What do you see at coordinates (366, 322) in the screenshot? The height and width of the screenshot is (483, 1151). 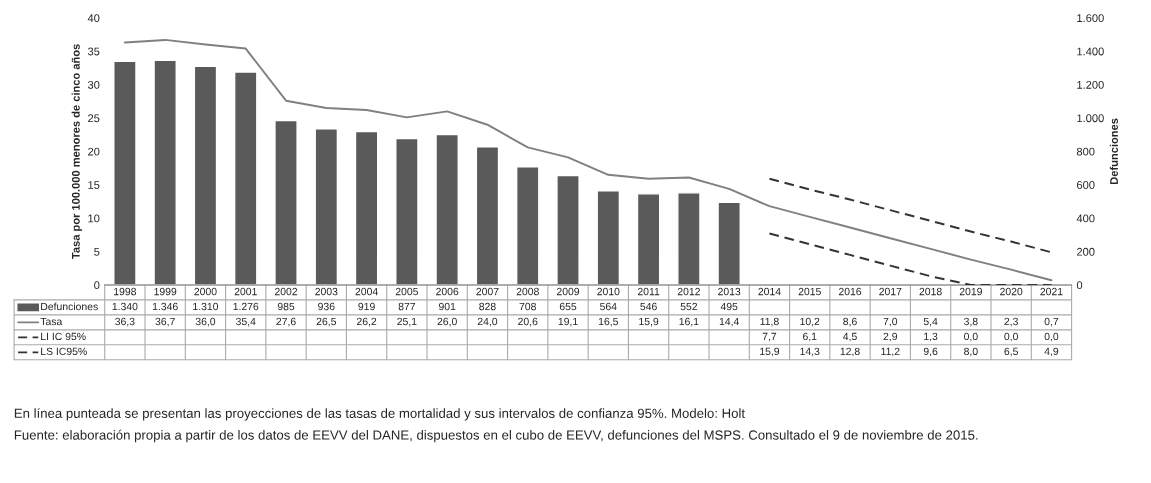 I see `data-label: 26,2` at bounding box center [366, 322].